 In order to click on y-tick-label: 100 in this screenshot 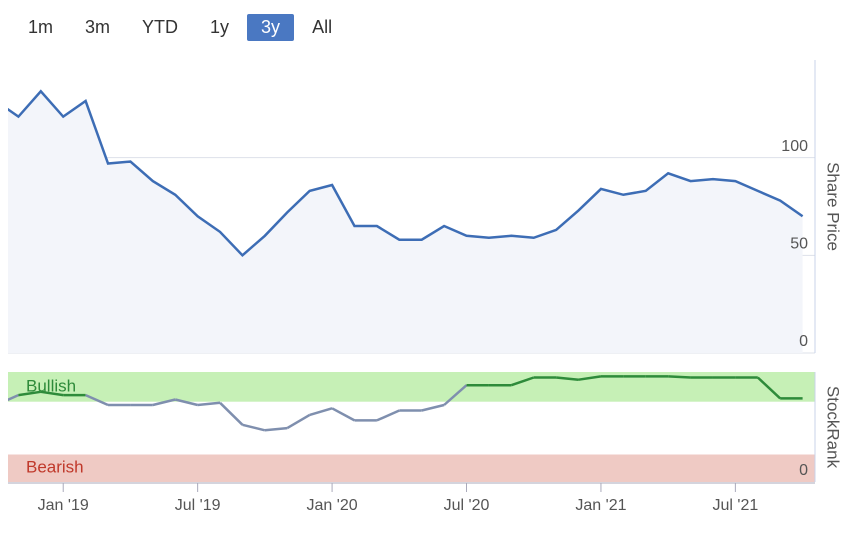, I will do `click(794, 146)`.